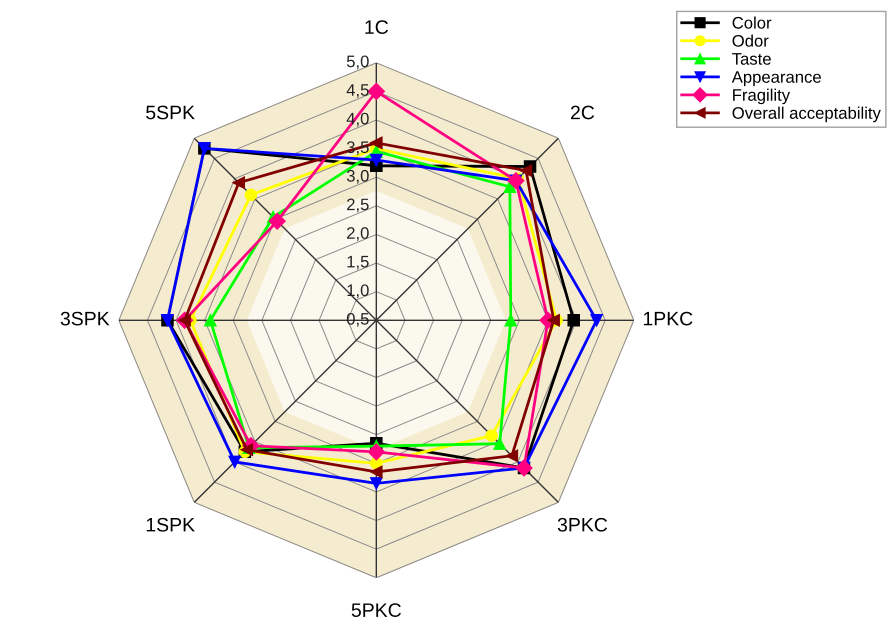 This screenshot has height=628, width=896. What do you see at coordinates (358, 291) in the screenshot?
I see `y-tick-label: 1,0` at bounding box center [358, 291].